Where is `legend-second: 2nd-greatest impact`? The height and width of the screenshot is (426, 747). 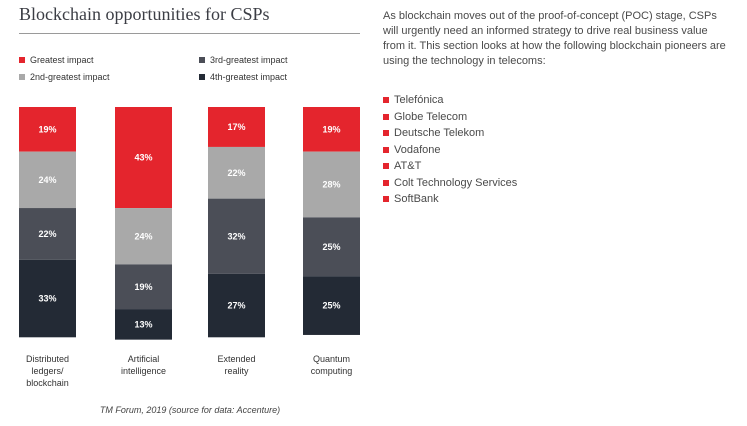 legend-second: 2nd-greatest impact is located at coordinates (64, 77).